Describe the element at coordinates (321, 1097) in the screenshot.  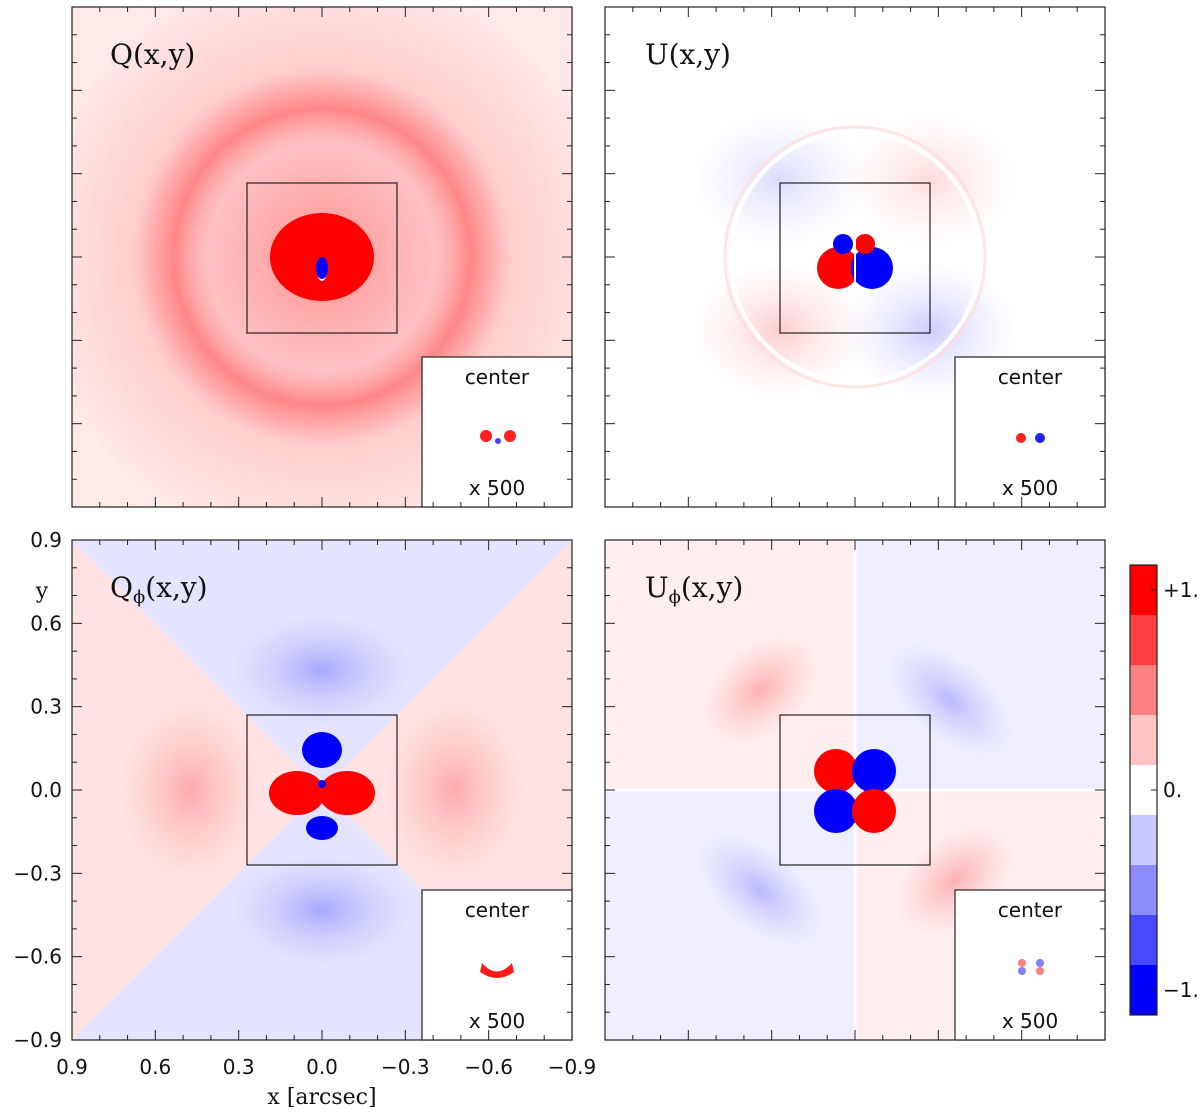
I see `x-axis-label: x [arcsec]` at that location.